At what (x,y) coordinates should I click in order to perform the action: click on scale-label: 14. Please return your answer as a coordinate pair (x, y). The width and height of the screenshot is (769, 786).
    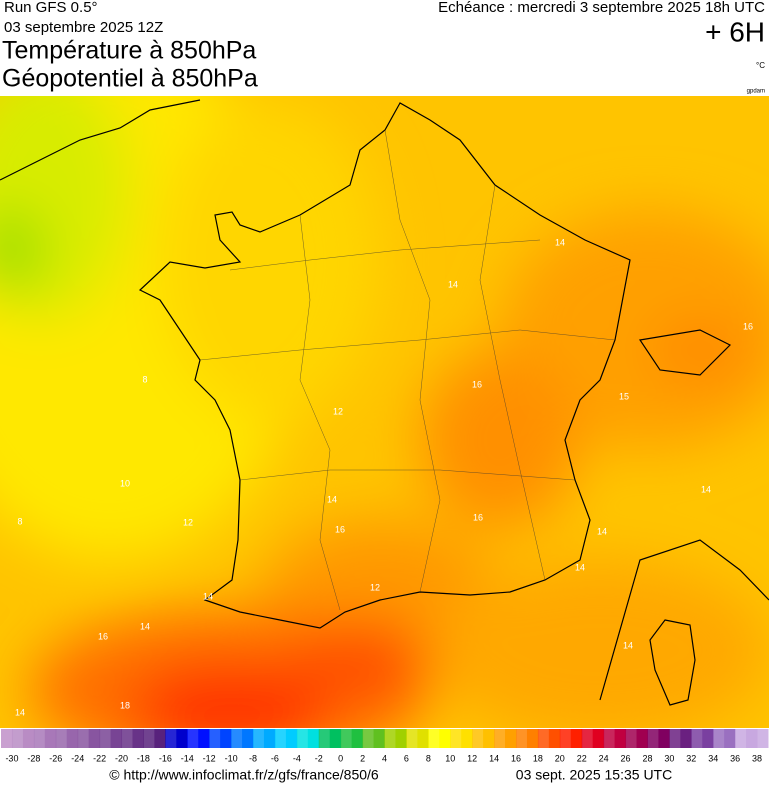
    Looking at the image, I should click on (494, 758).